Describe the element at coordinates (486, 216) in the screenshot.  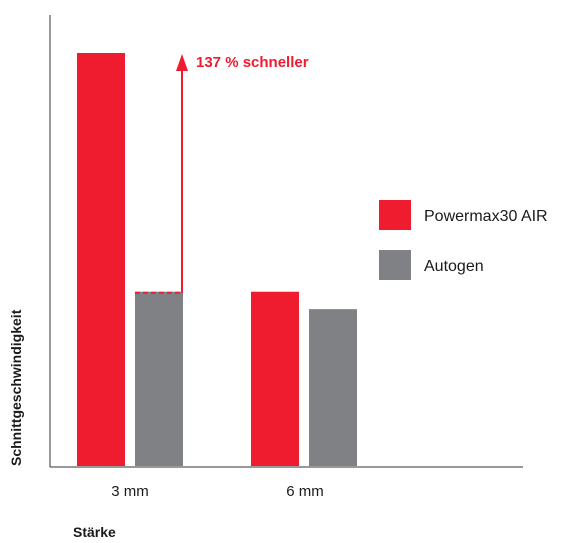
I see `legend-label-powermax: Powermax30 AIR` at that location.